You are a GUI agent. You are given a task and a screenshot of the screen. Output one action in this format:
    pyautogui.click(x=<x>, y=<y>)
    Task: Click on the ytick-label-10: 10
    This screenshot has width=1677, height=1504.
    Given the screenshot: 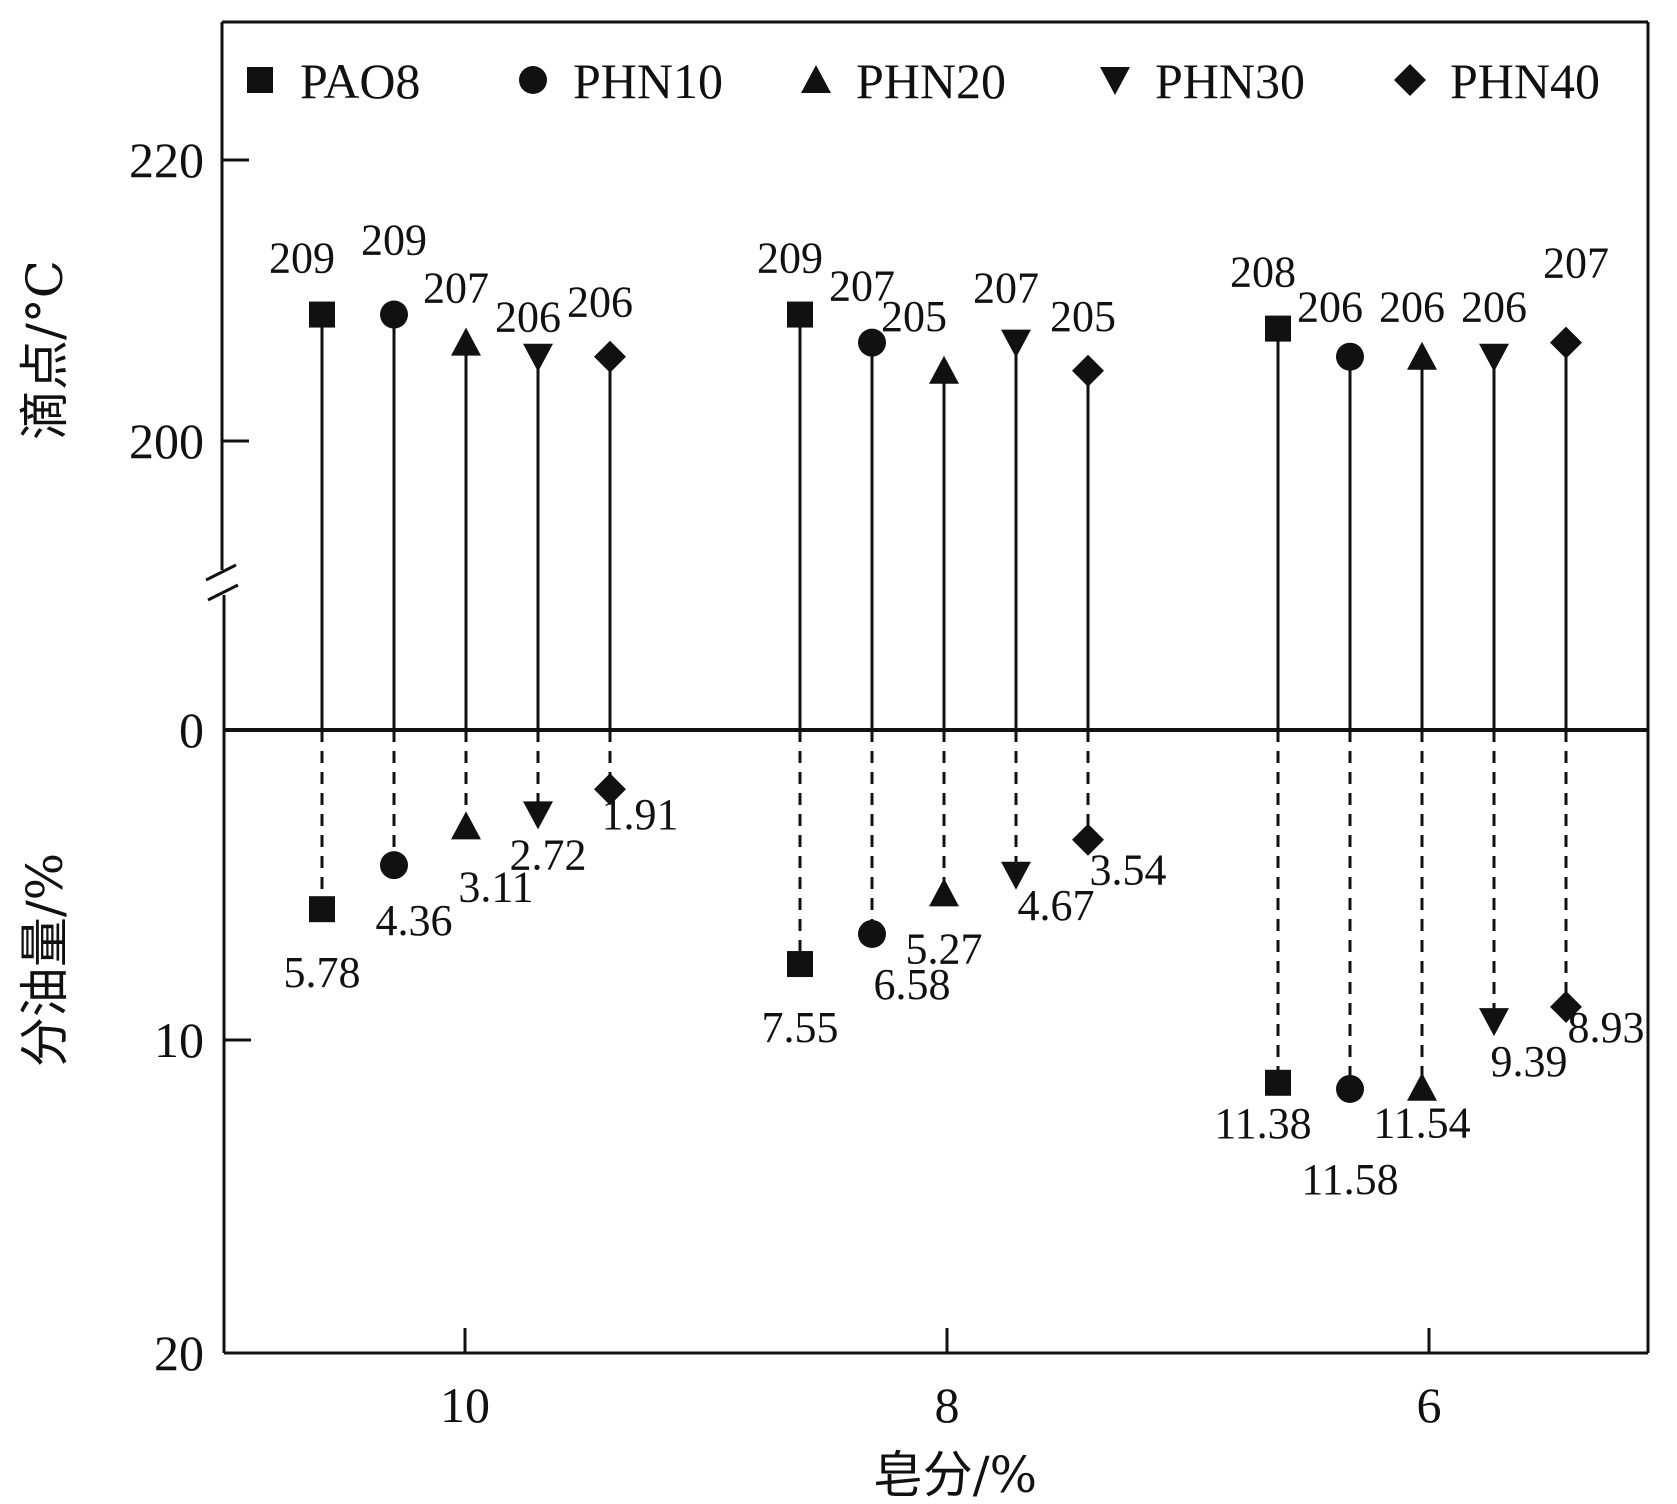 What is the action you would take?
    pyautogui.click(x=179, y=1040)
    